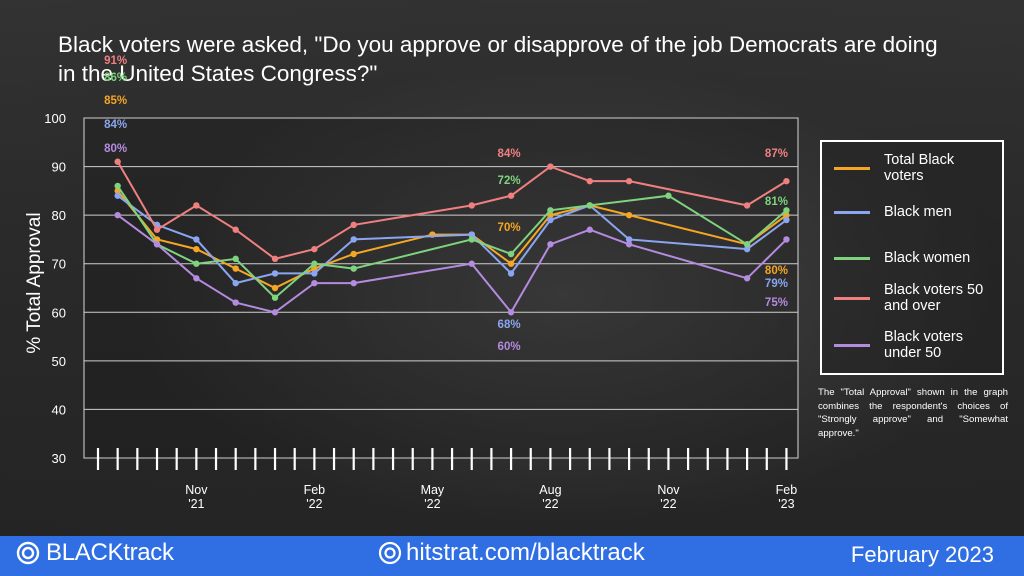 The width and height of the screenshot is (1024, 576). Describe the element at coordinates (852, 212) in the screenshot. I see `legend-swatch-men` at that location.